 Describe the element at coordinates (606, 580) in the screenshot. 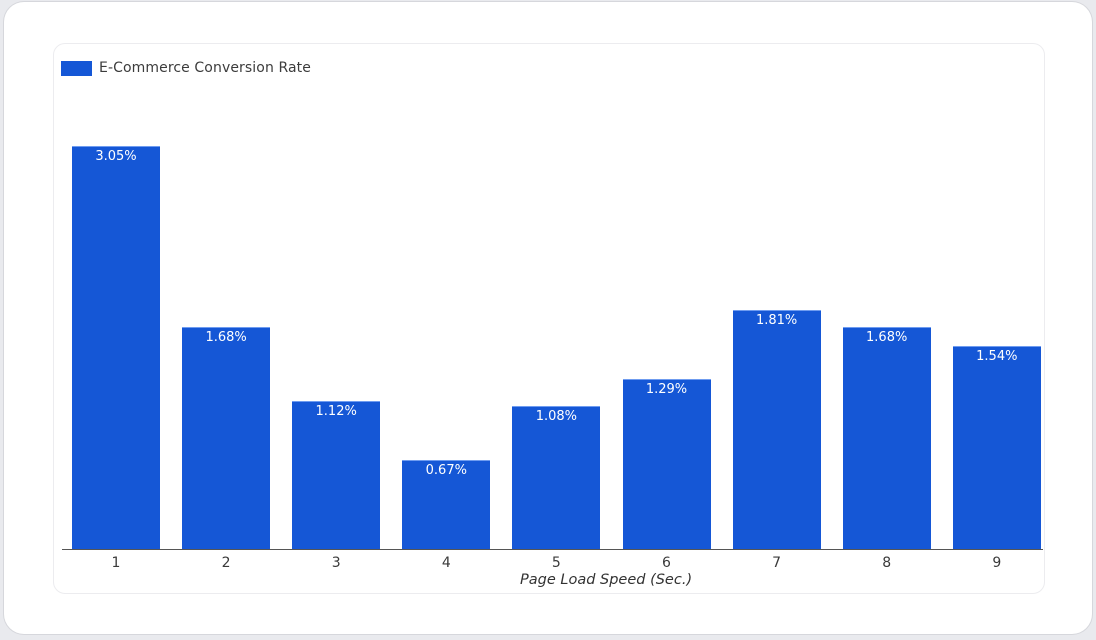

I see `x-axis-title-text: Page Load Speed (Sec.)` at that location.